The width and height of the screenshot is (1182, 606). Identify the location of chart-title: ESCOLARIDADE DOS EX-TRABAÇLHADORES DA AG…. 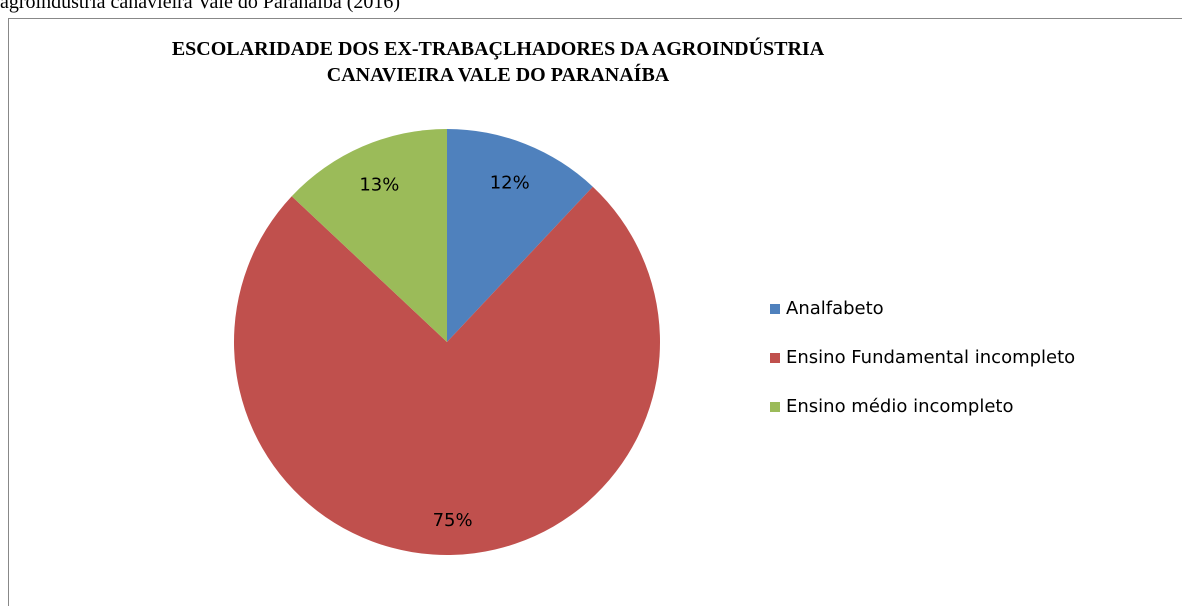
(498, 48).